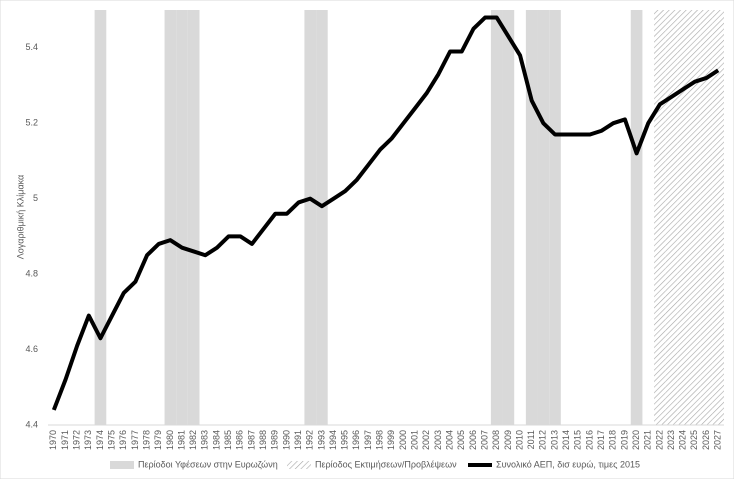 The image size is (734, 484). I want to click on x-tick-label: 2023, so click(671, 440).